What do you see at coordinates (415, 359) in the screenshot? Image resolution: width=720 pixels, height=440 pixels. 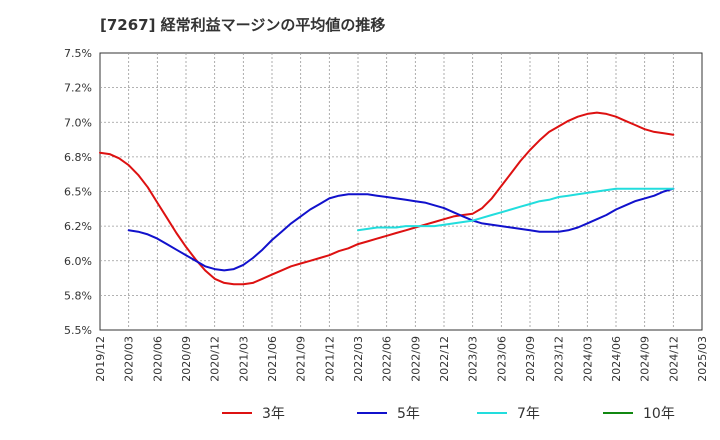 I see `x-tick-label: 2022/09` at bounding box center [415, 359].